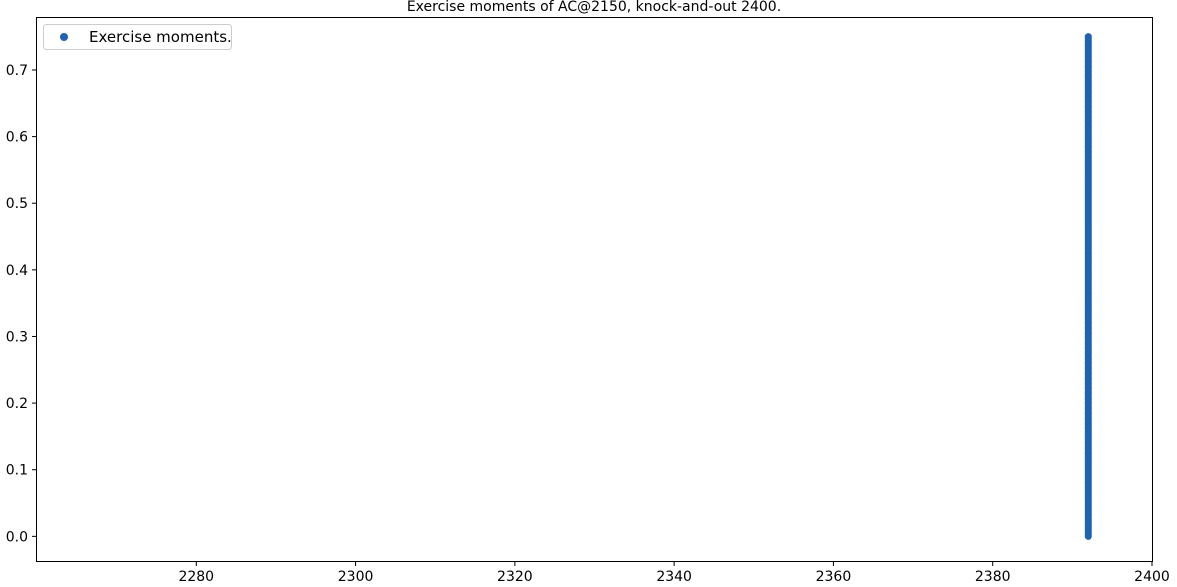  I want to click on y-tick-label: 0.3, so click(17, 337).